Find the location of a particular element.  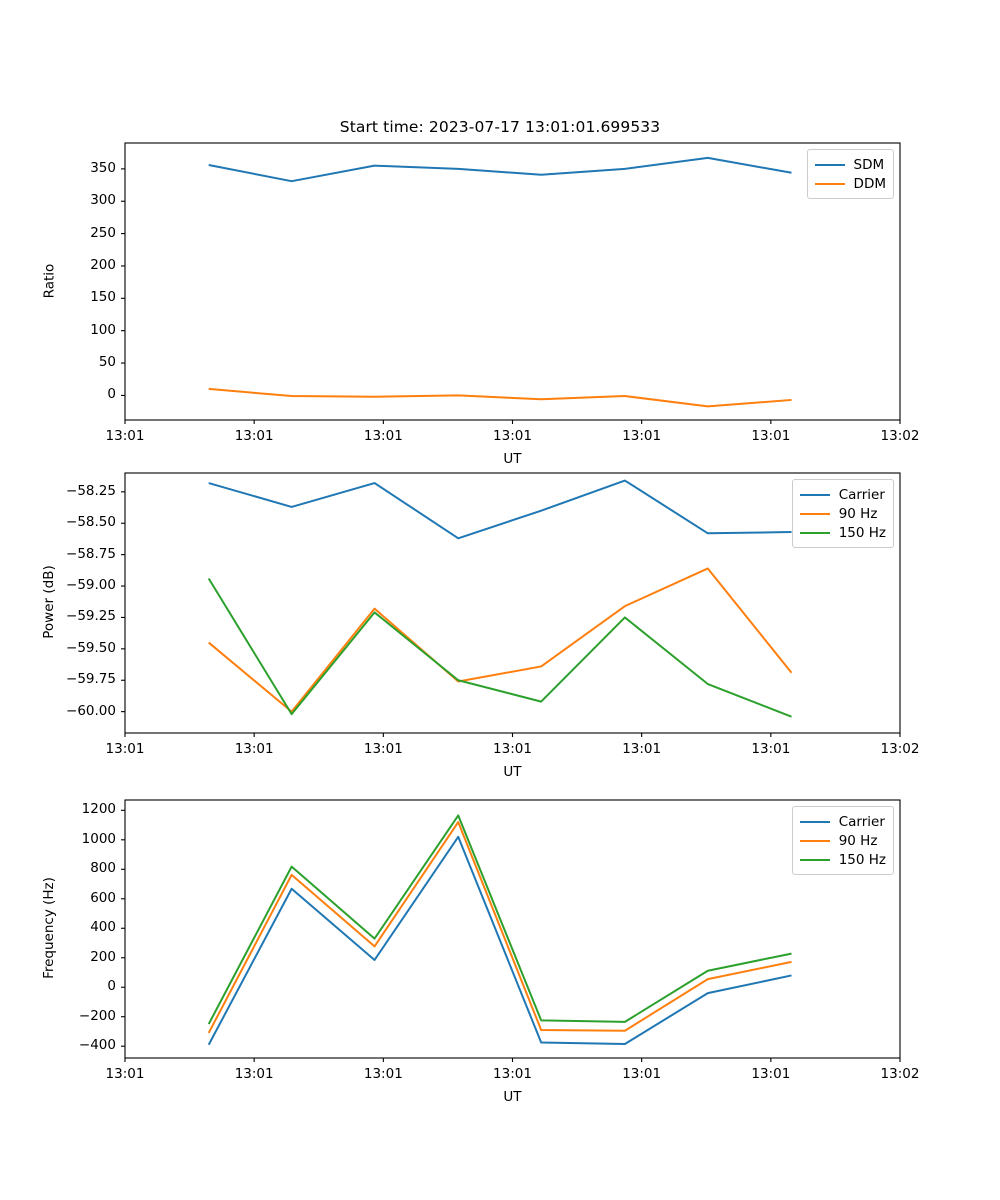

series-line-sdm is located at coordinates (500, 169).